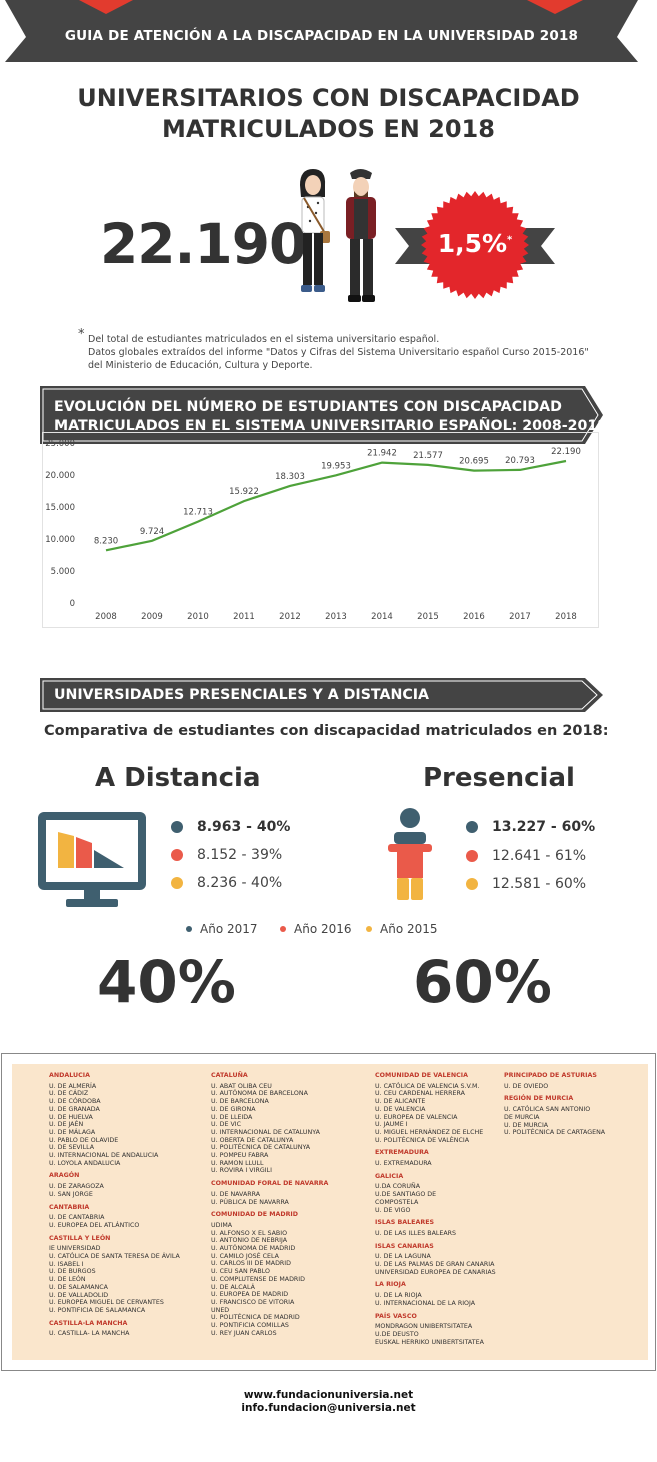  Describe the element at coordinates (166, 982) in the screenshot. I see `distance-percent: 40%` at that location.